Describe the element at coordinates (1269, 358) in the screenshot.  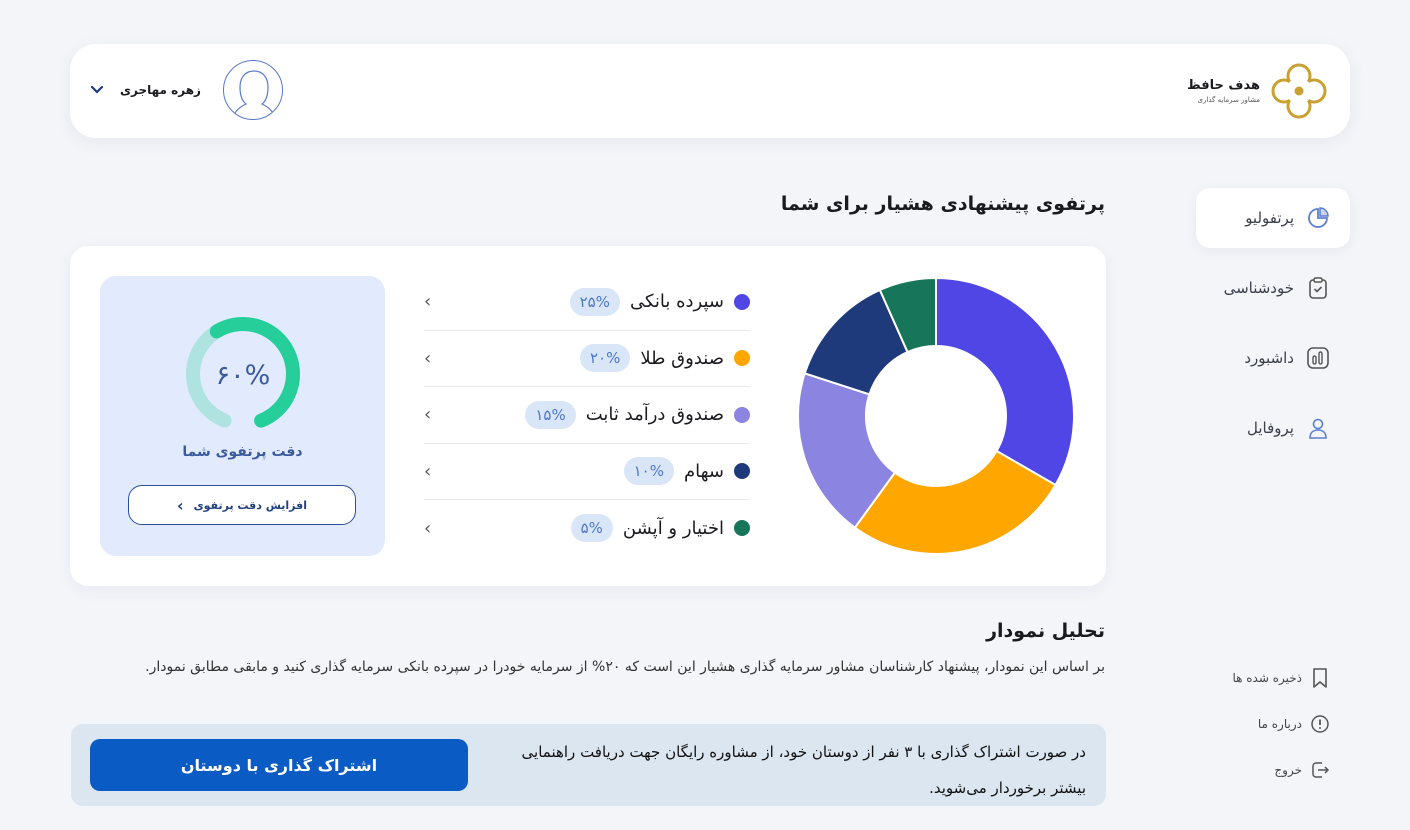
I see `sidebar-item-label: داشبورد` at that location.